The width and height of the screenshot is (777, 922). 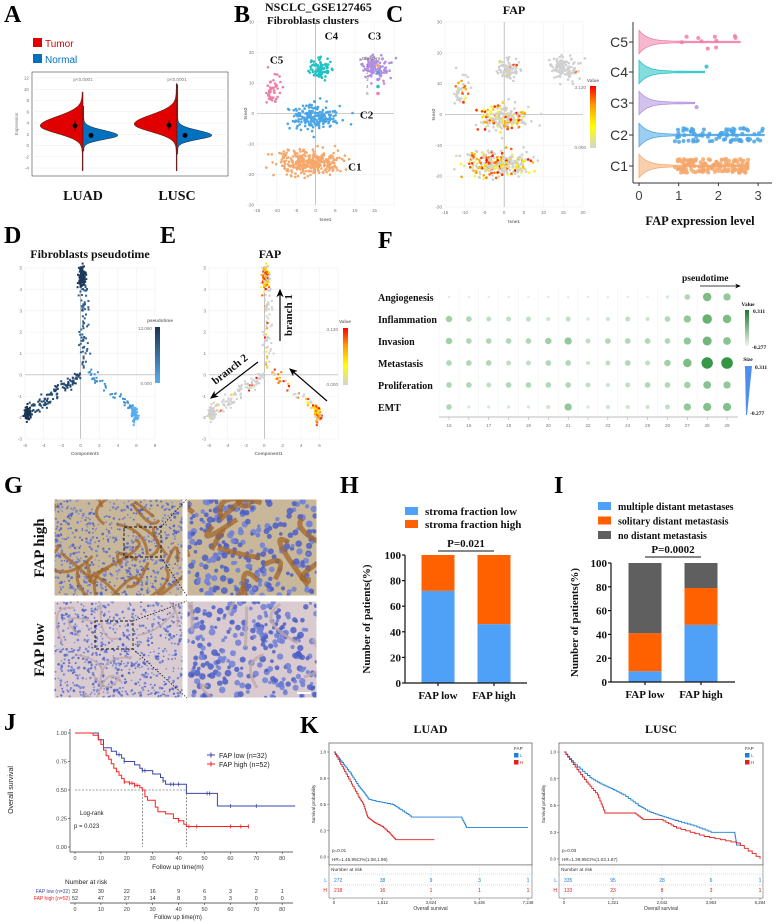 I want to click on branch-1-label: branch 1, so click(x=289, y=315).